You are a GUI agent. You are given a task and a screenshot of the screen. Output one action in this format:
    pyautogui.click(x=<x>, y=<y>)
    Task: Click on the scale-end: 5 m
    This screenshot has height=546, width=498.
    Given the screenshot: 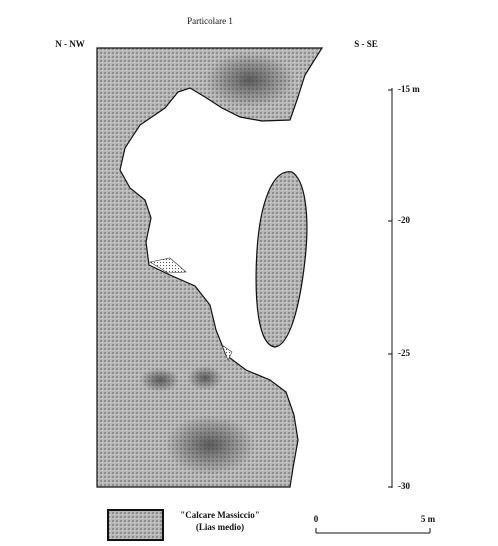 What is the action you would take?
    pyautogui.click(x=428, y=519)
    